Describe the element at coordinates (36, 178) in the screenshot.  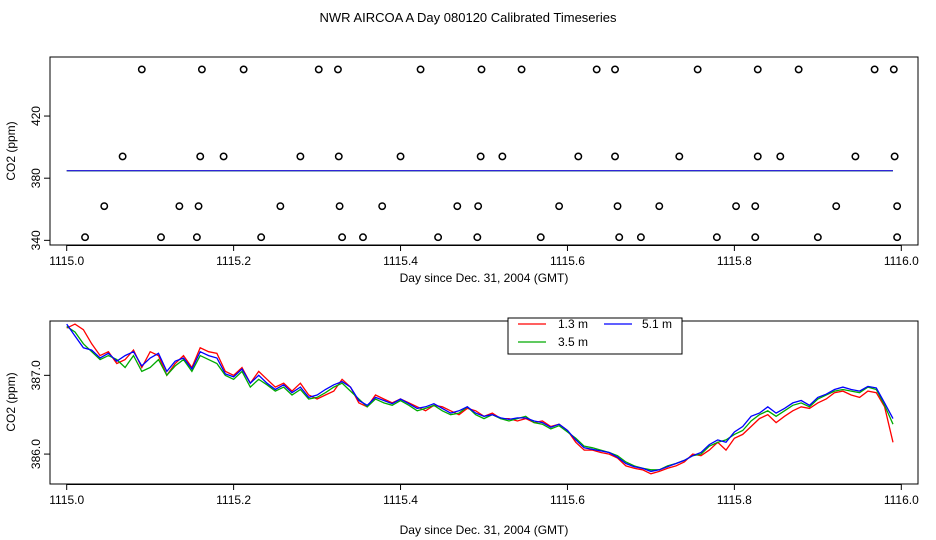
I see `y-tick-label: 380` at that location.